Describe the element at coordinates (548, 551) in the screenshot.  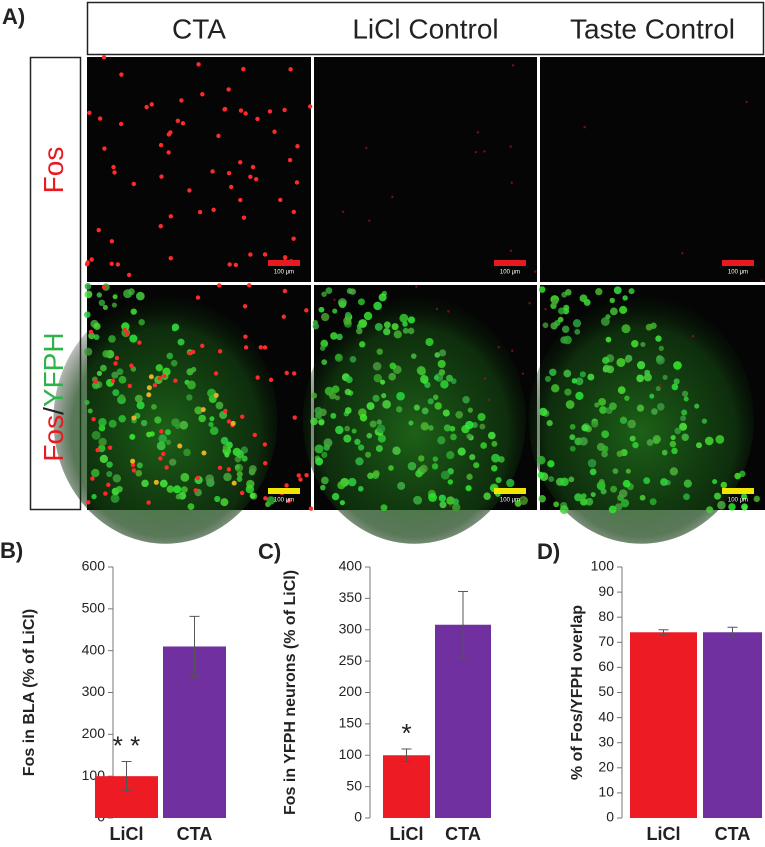
I see `panel-label: D)` at that location.